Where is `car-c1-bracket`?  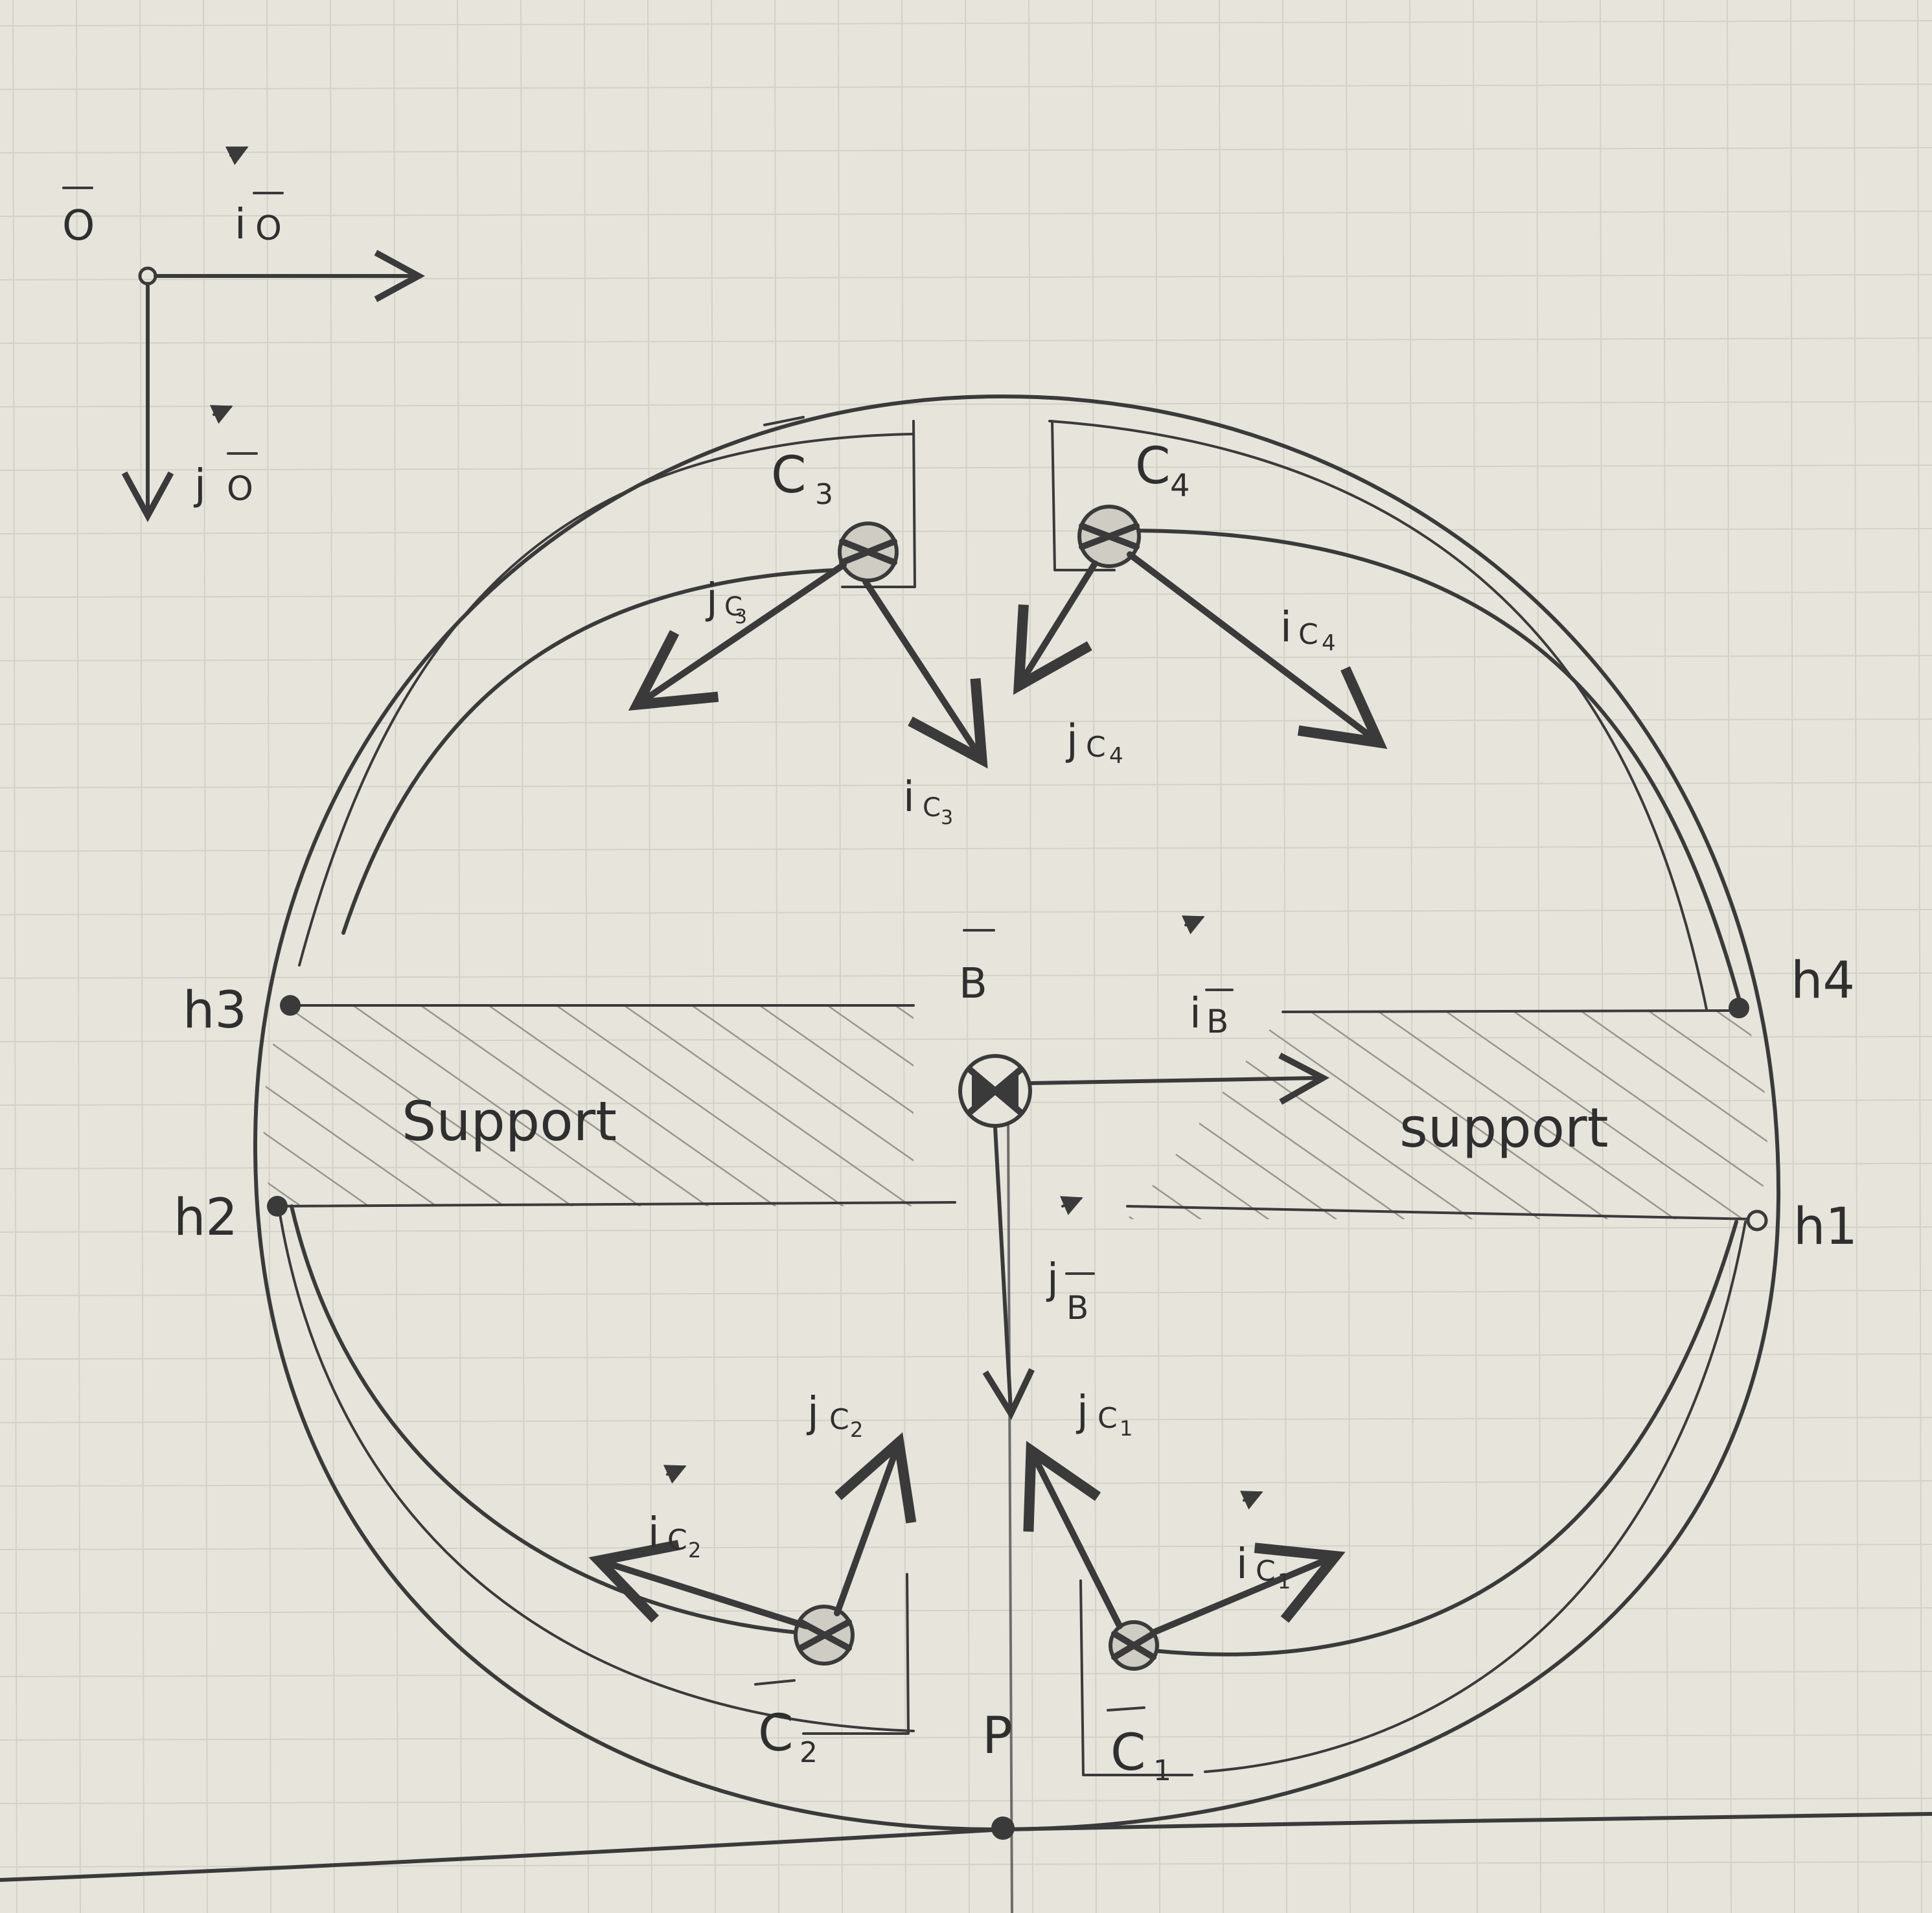
car-c1-bracket is located at coordinates (1136, 1677).